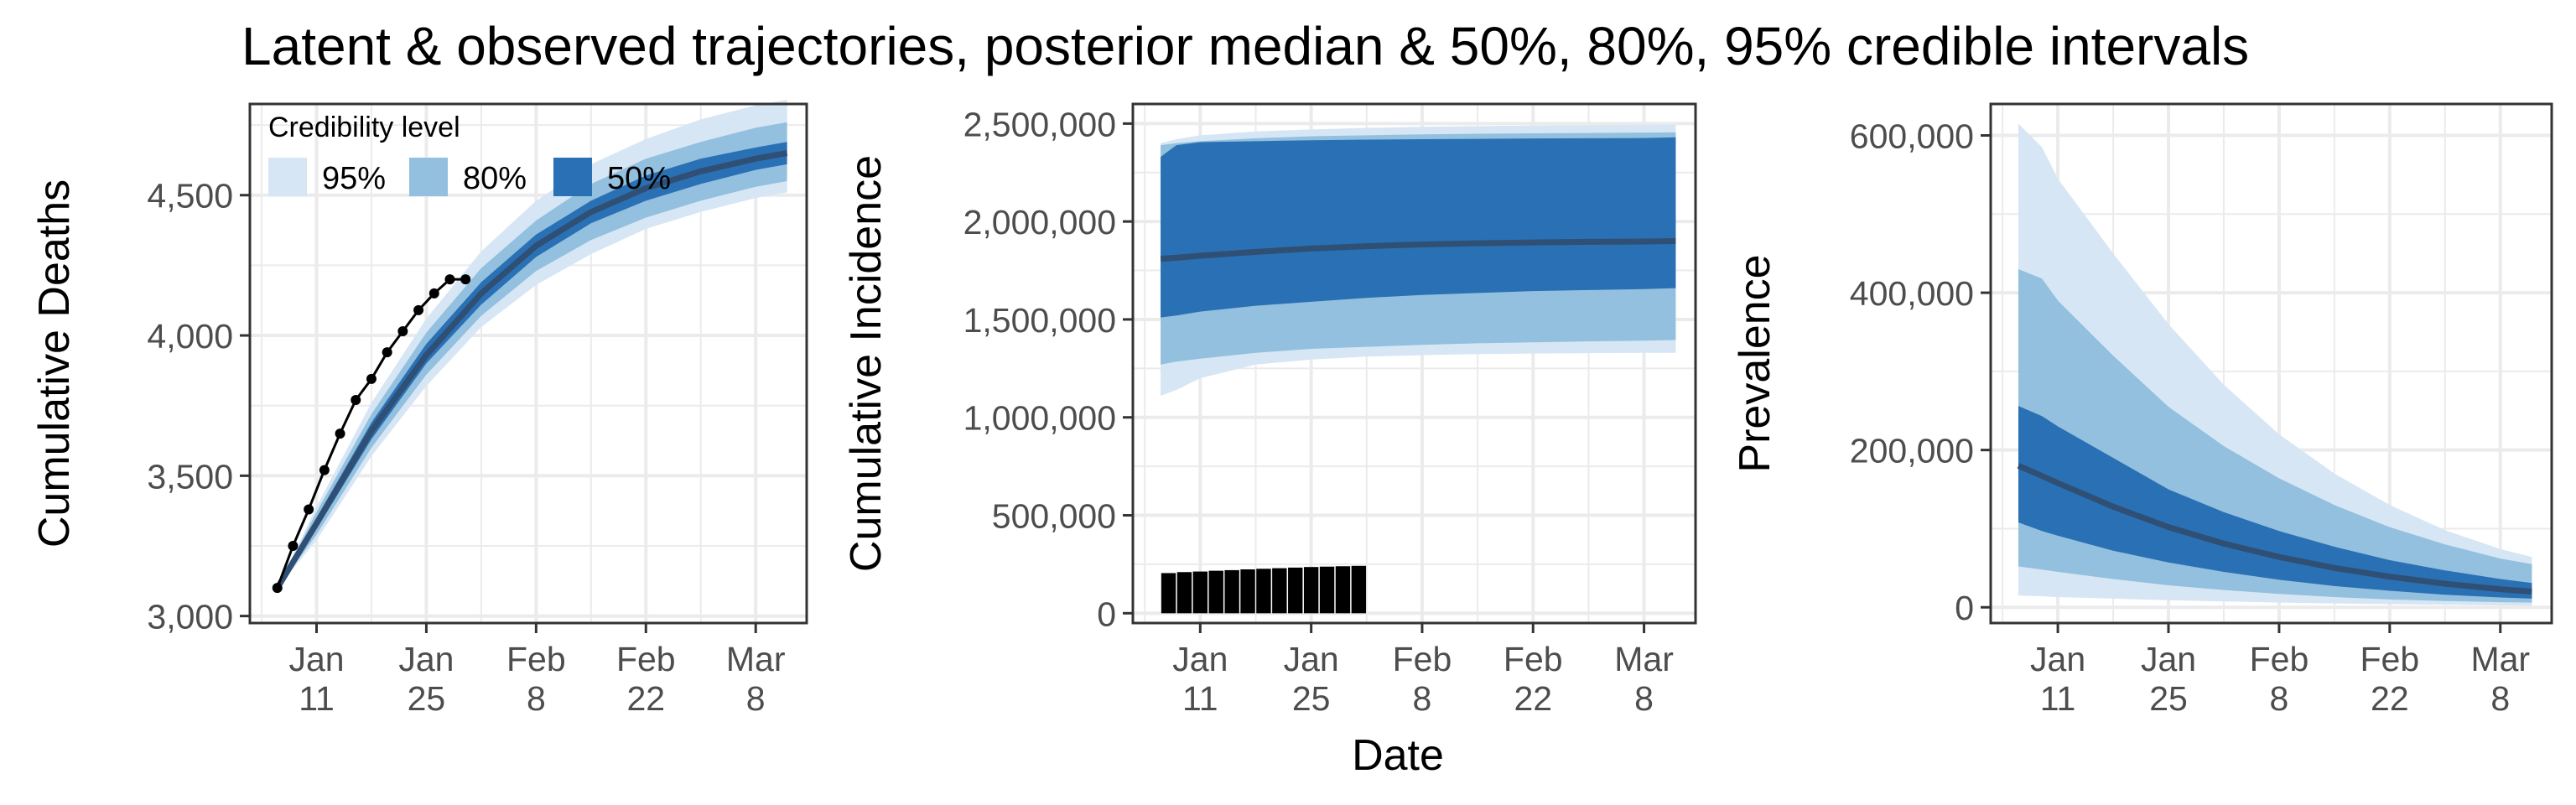  I want to click on y-tick-label: 2,000,000, so click(1039, 222).